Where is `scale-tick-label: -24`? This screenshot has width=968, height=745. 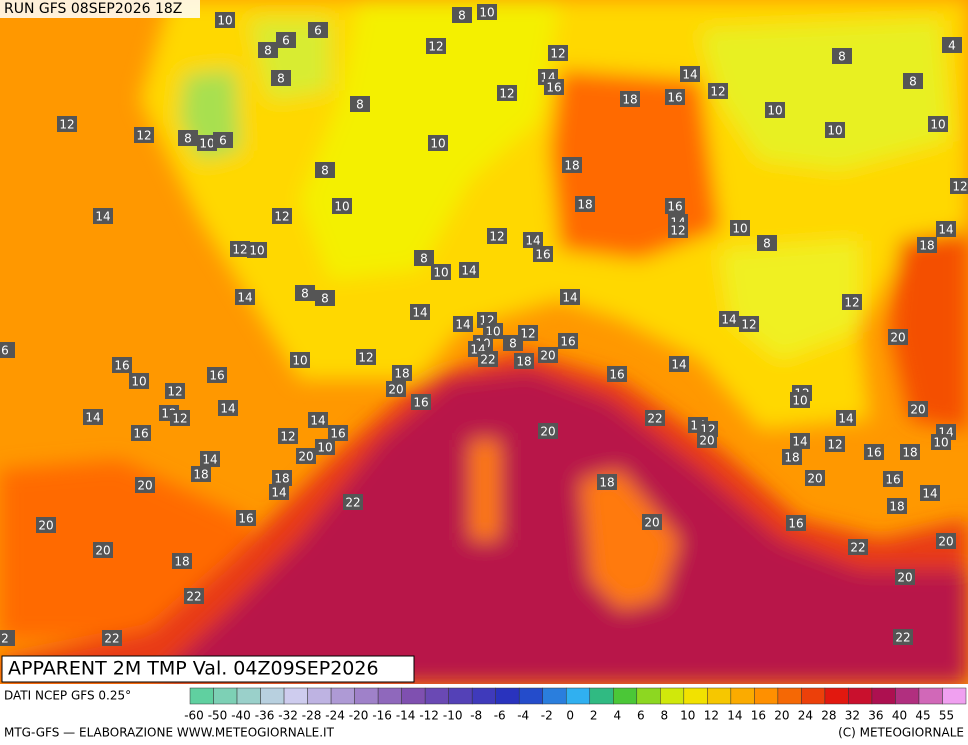 scale-tick-label: -24 is located at coordinates (335, 716).